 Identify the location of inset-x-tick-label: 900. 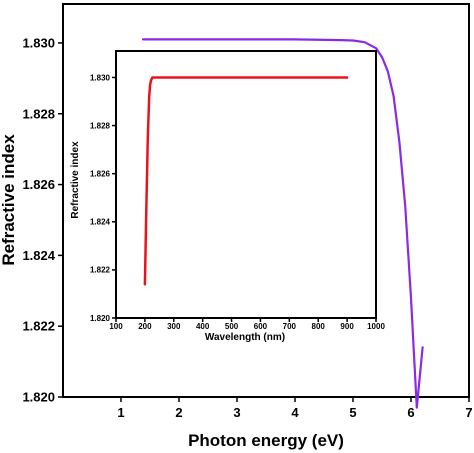
(347, 326).